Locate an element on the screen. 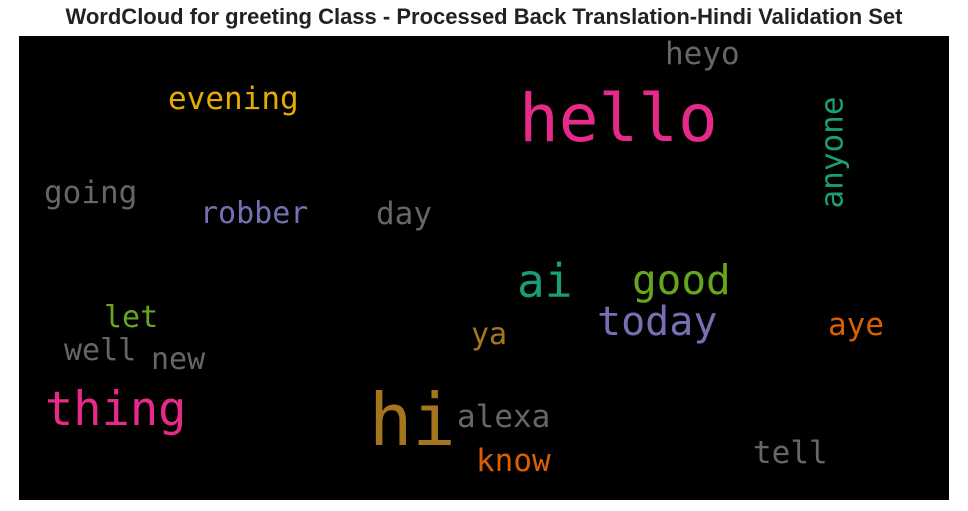 This screenshot has width=968, height=511. word-hello: hello is located at coordinates (618, 118).